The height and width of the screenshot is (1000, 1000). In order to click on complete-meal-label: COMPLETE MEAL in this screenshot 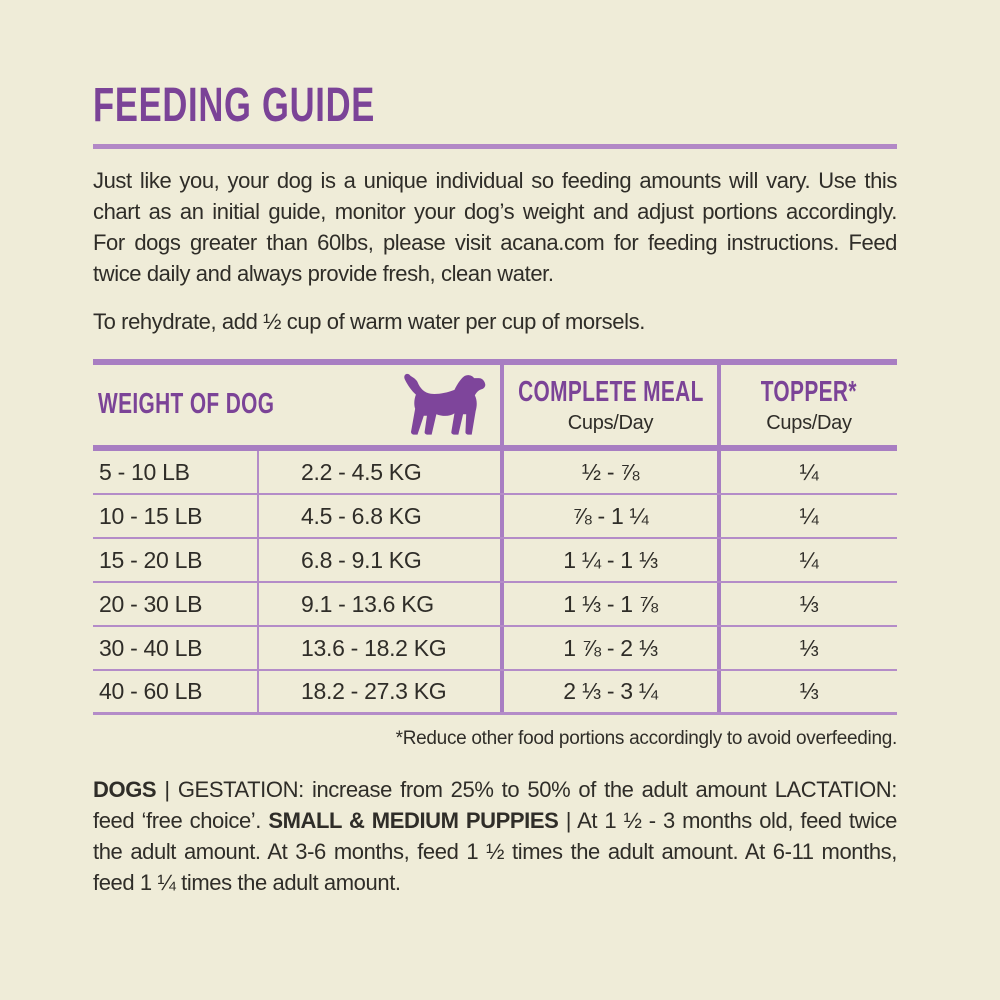, I will do `click(610, 391)`.